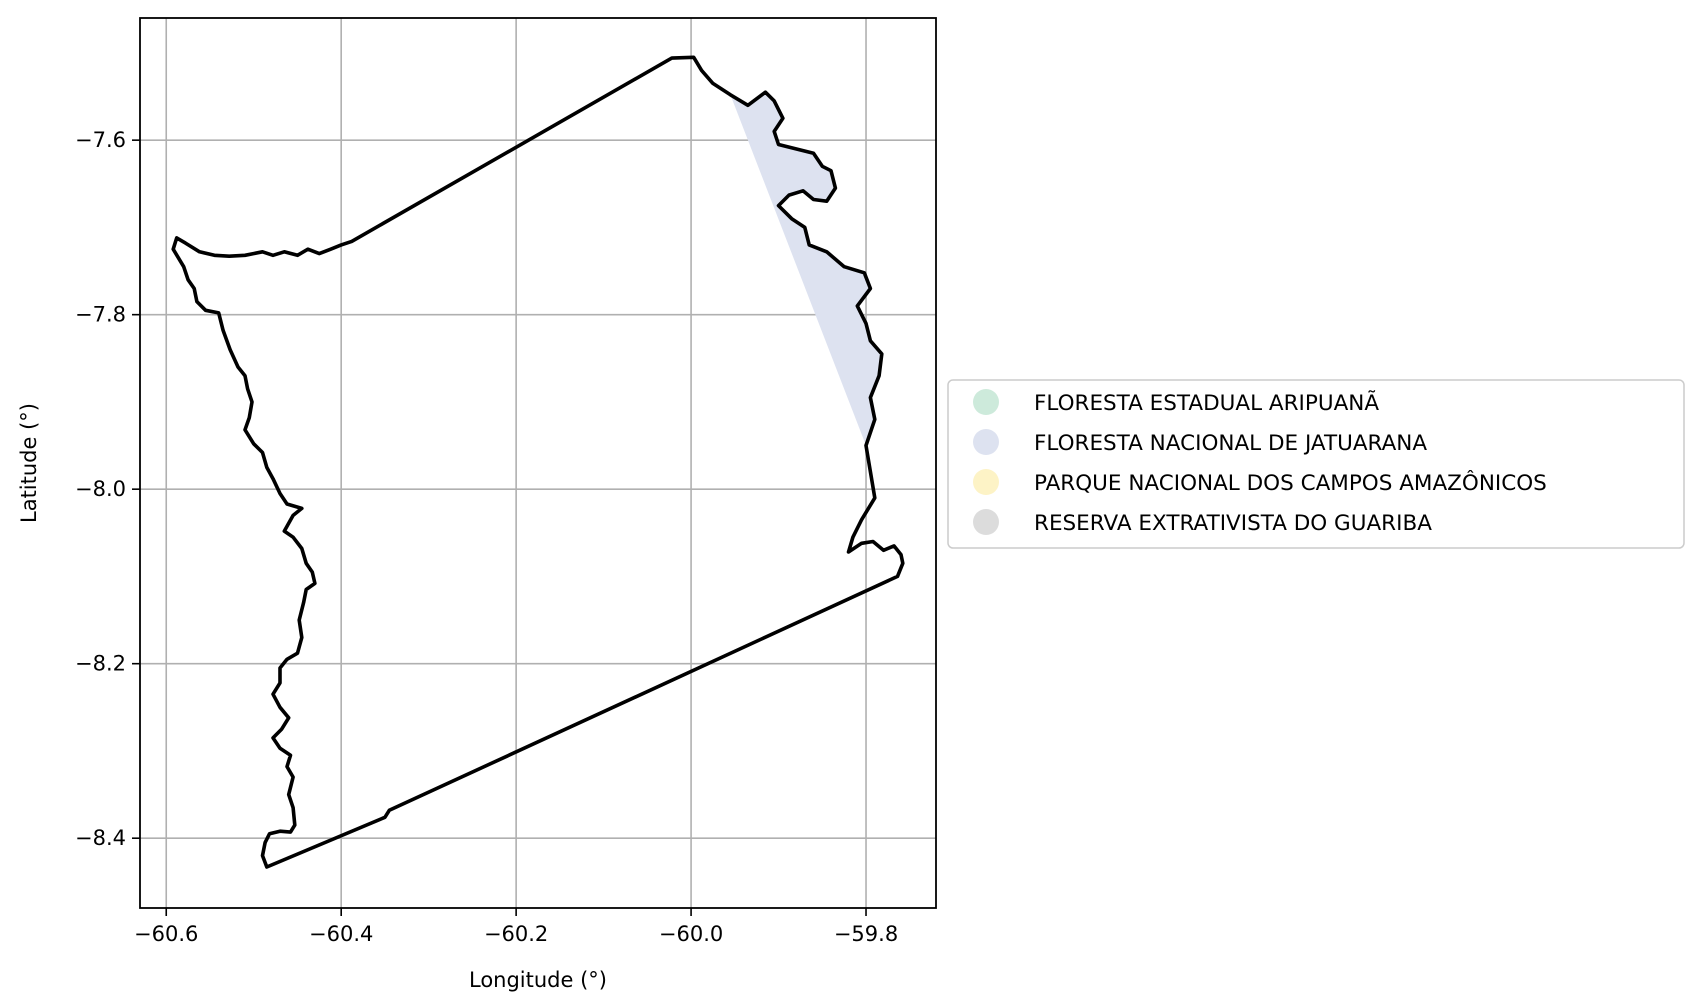 This screenshot has height=1006, width=1694. I want to click on x-tick-label: −60.4, so click(341, 934).